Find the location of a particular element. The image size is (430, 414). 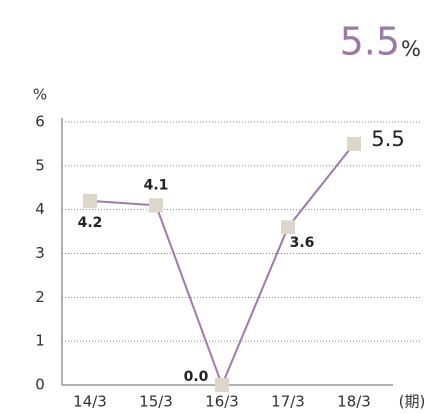

y-tick-label: 1 is located at coordinates (40, 341).